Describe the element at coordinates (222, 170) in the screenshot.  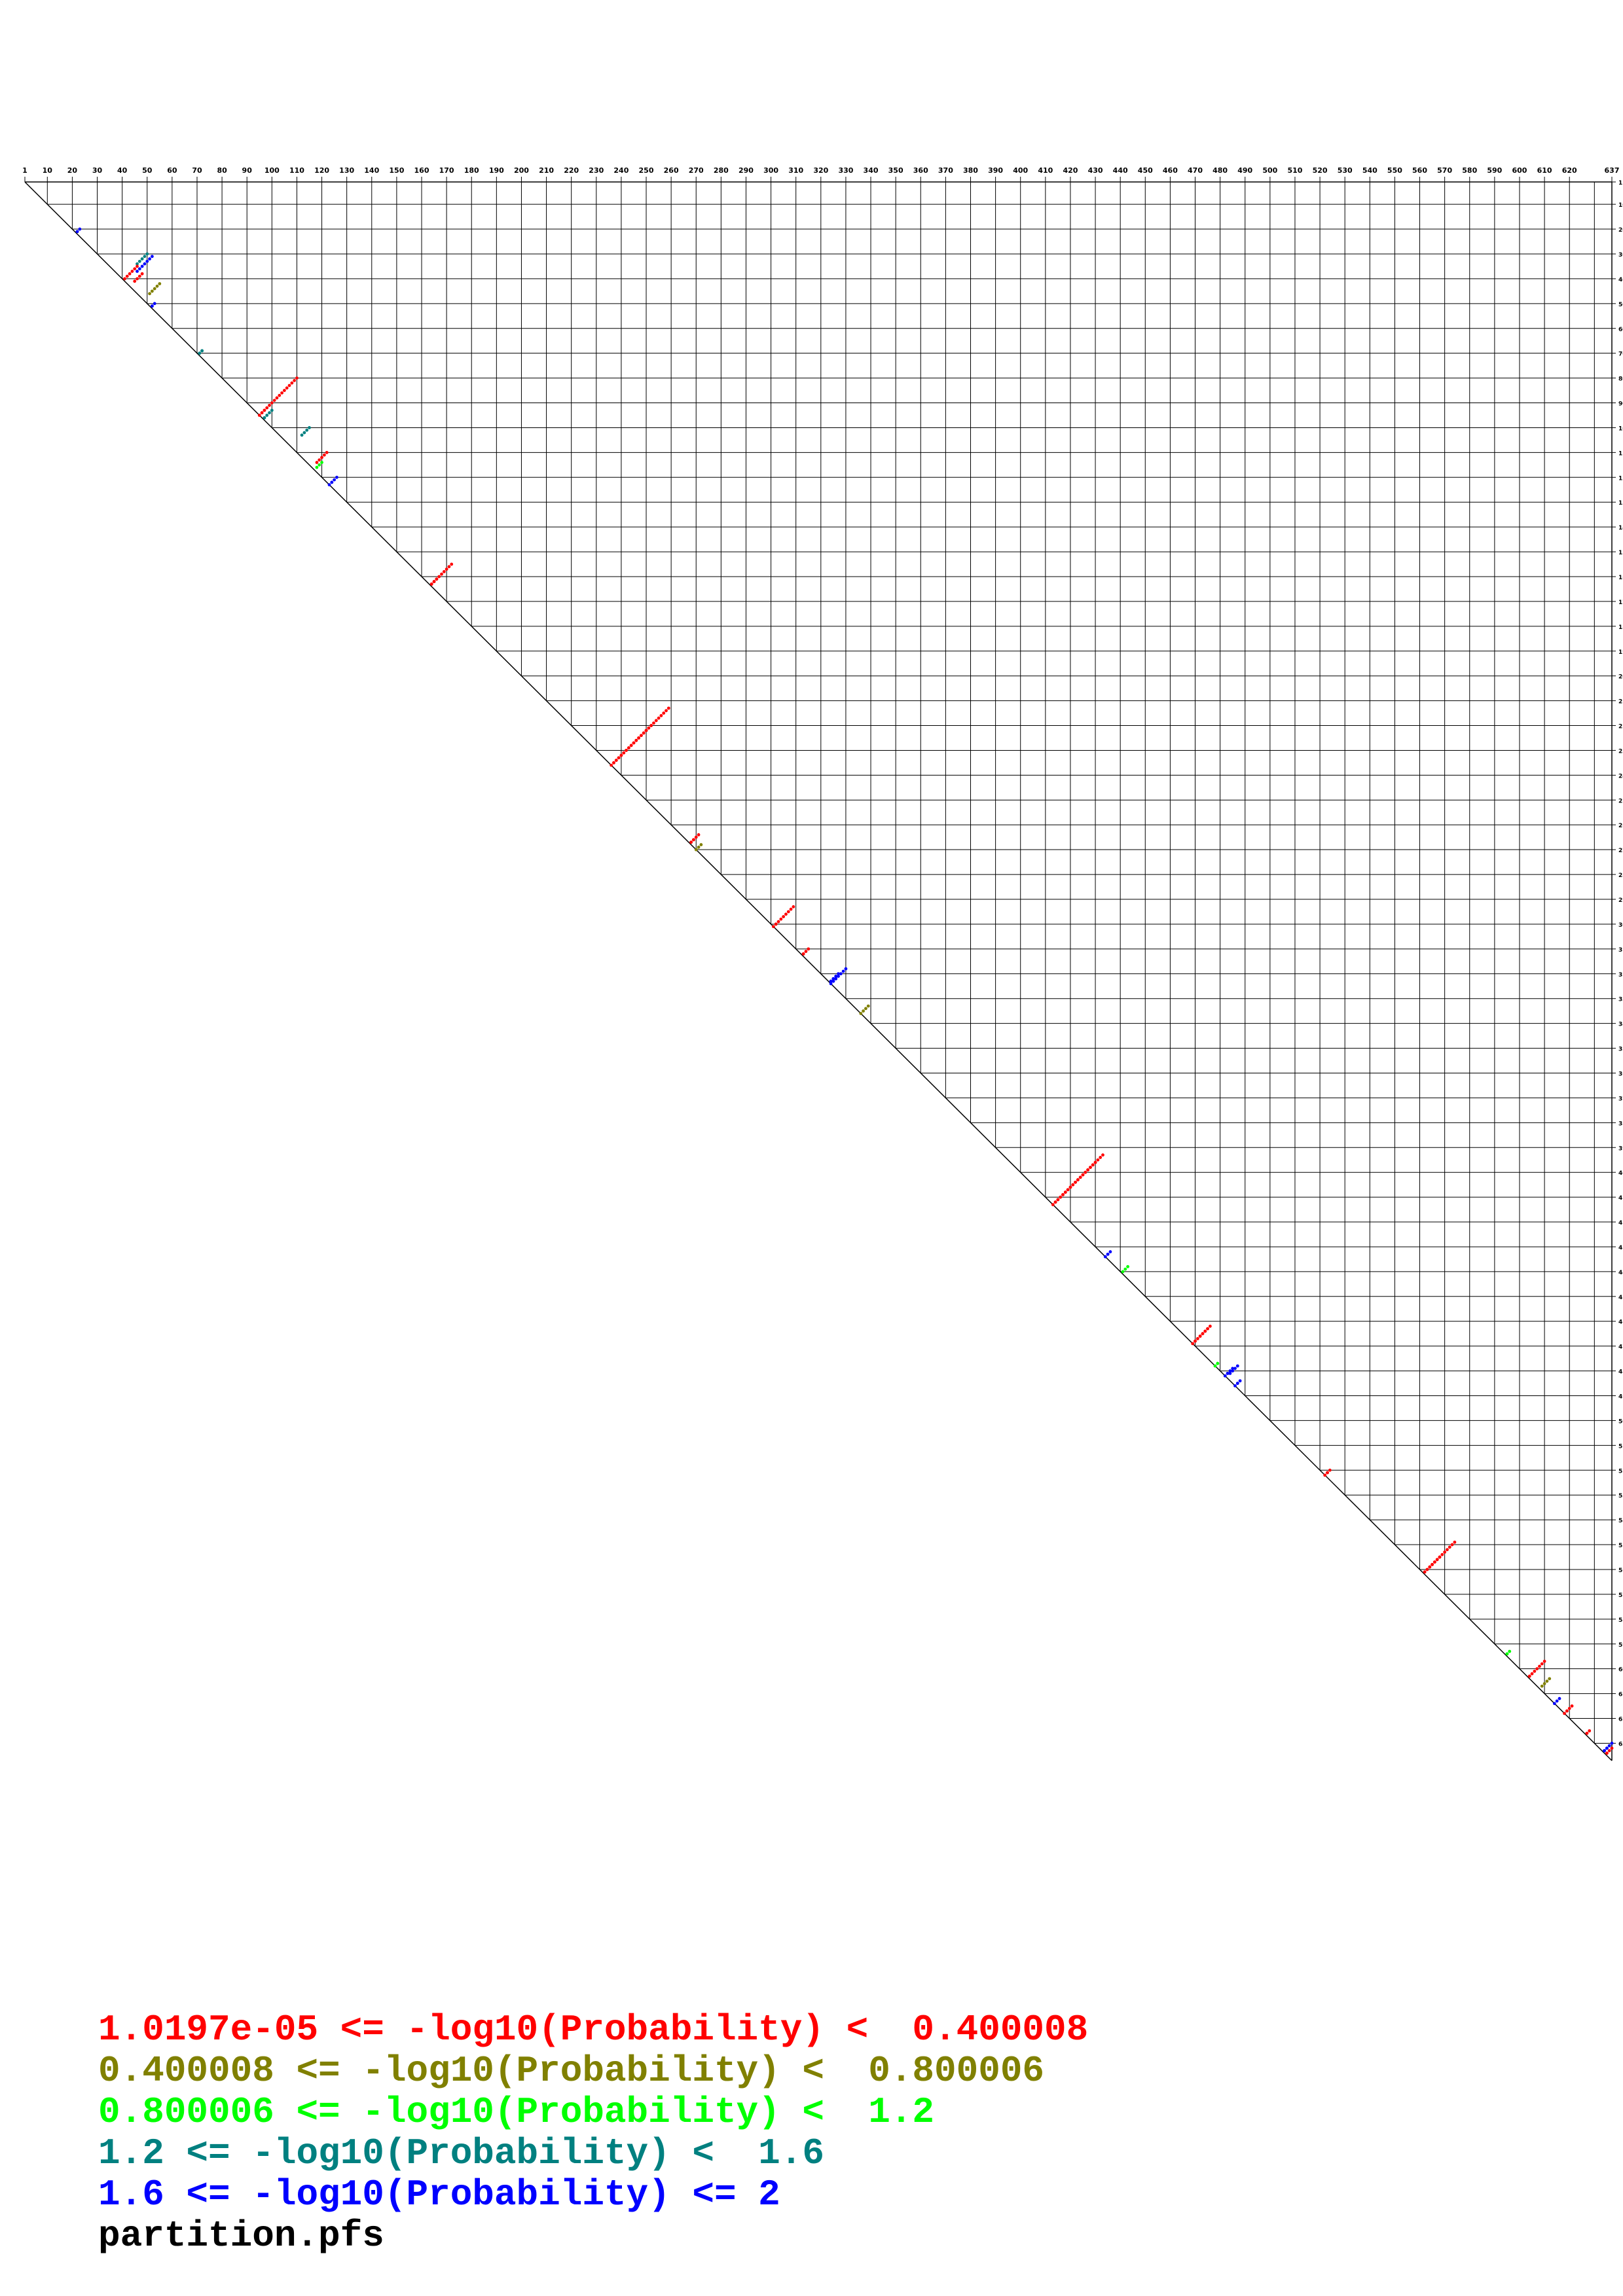
I see `x-tick-label: 80` at that location.